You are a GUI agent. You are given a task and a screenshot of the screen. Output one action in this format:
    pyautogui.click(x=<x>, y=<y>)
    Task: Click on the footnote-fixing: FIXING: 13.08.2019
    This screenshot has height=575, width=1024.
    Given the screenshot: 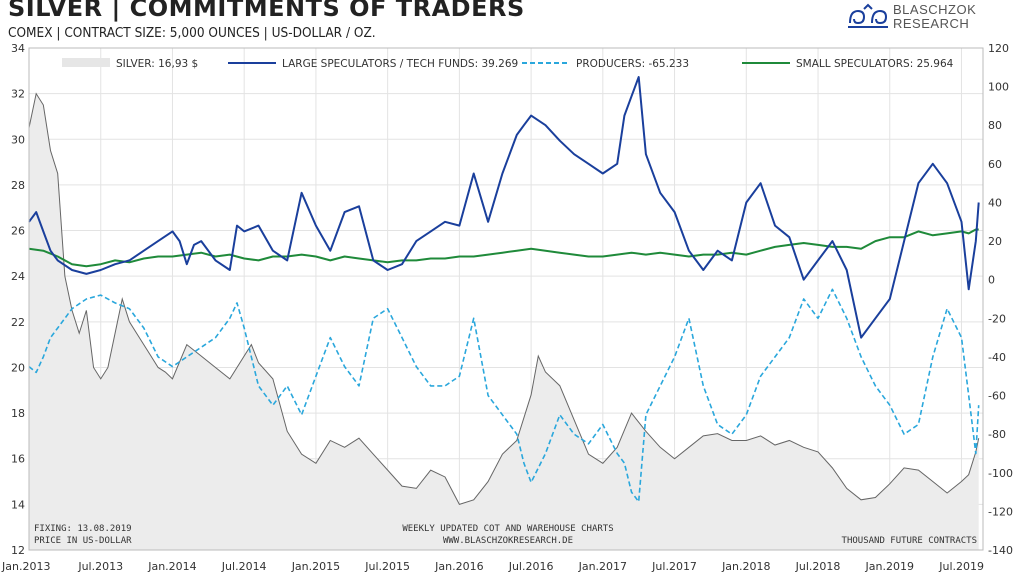 What is the action you would take?
    pyautogui.click(x=83, y=529)
    